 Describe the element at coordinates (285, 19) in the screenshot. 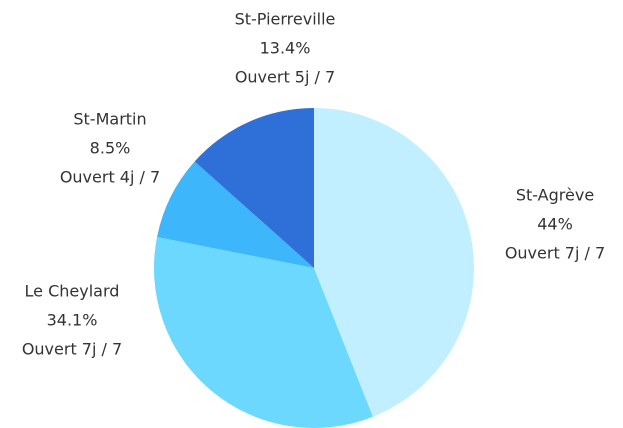

I see `slice-label: St-Pierreville` at that location.